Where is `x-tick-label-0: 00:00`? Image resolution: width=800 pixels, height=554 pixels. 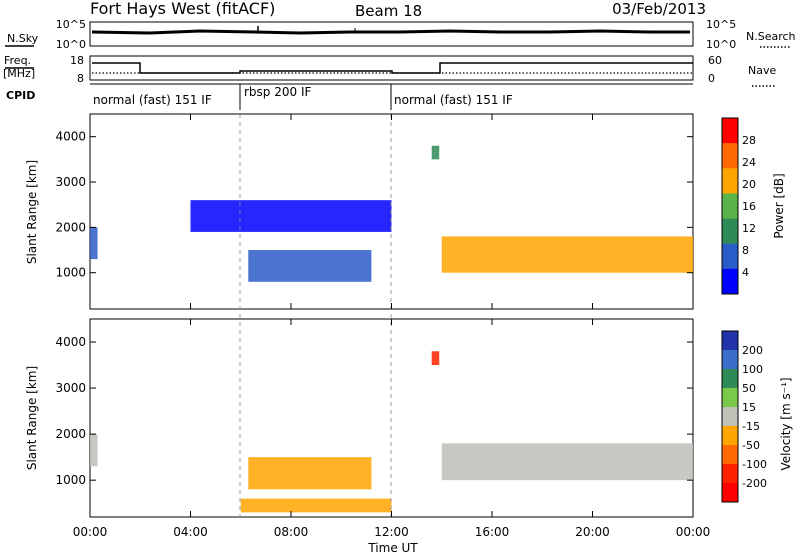 x-tick-label-0: 00:00 is located at coordinates (90, 532).